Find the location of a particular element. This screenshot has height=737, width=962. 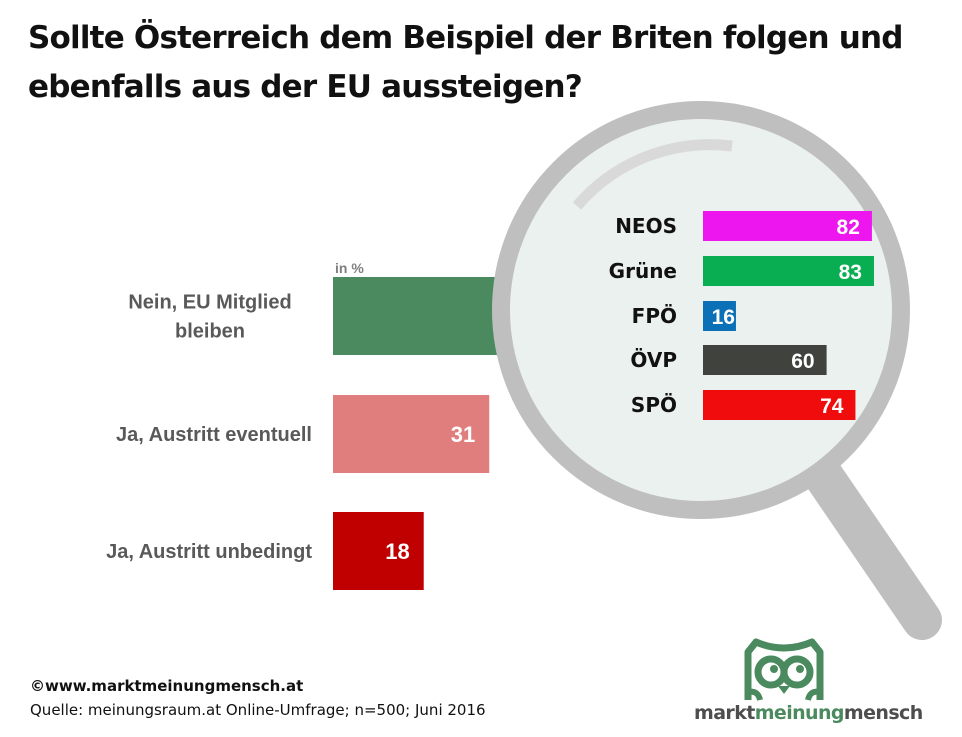

party-value-label-3: 60 is located at coordinates (802, 361).